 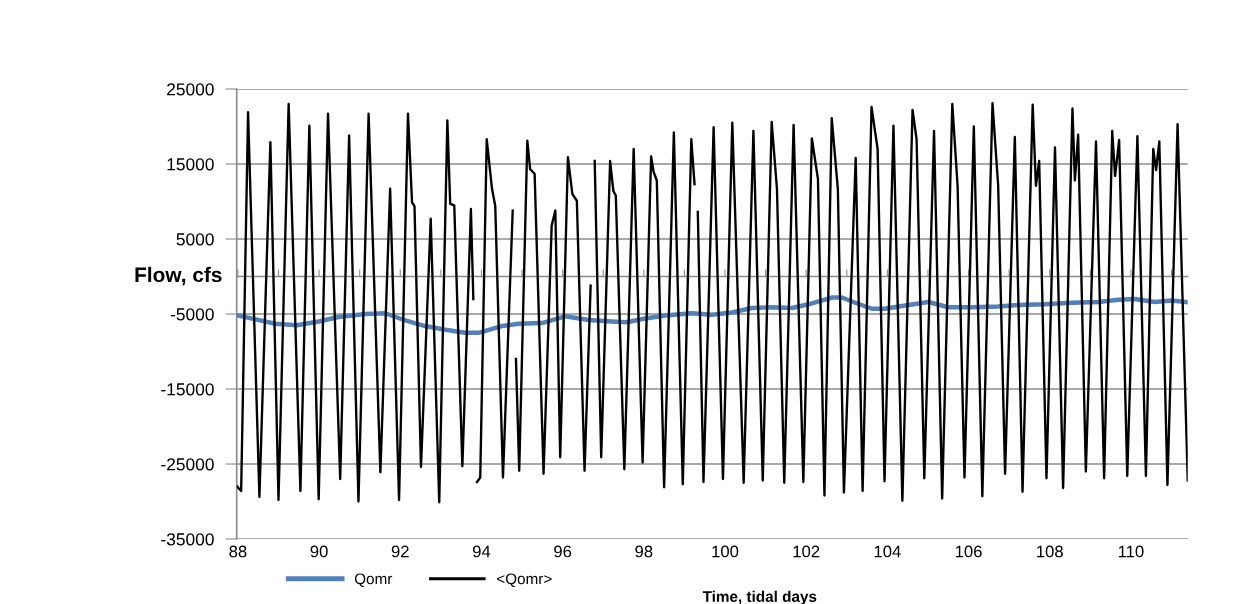 What do you see at coordinates (481, 551) in the screenshot?
I see `x-tick-label: 94` at bounding box center [481, 551].